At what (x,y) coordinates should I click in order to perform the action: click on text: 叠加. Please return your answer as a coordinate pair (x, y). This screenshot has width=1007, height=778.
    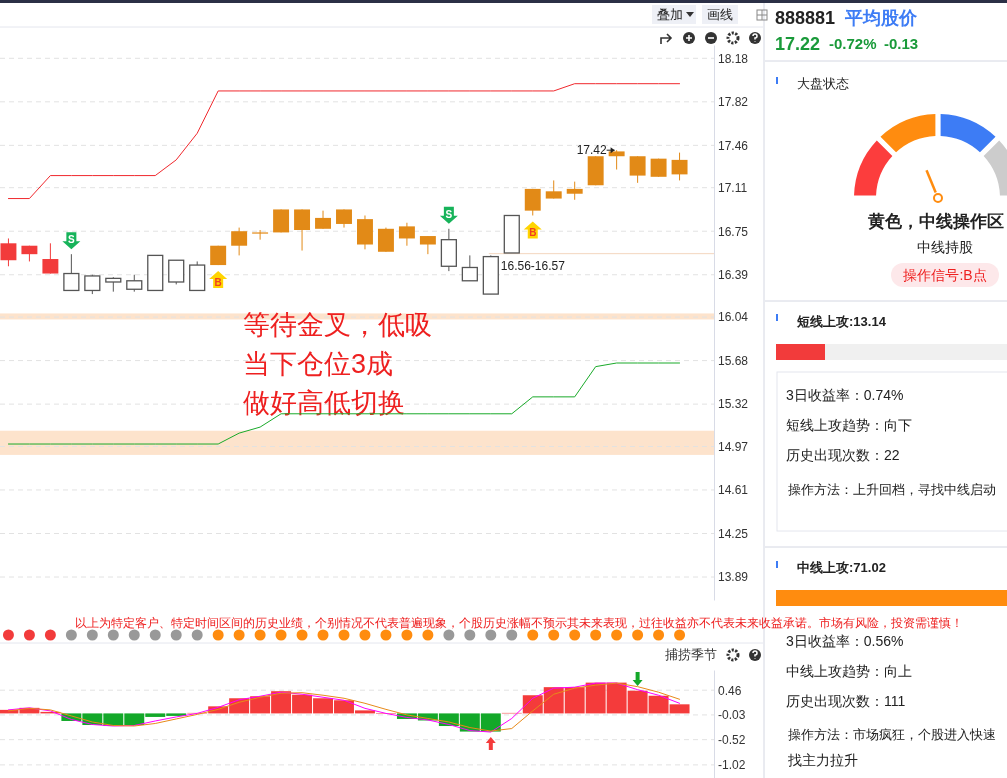
    Looking at the image, I should click on (670, 14).